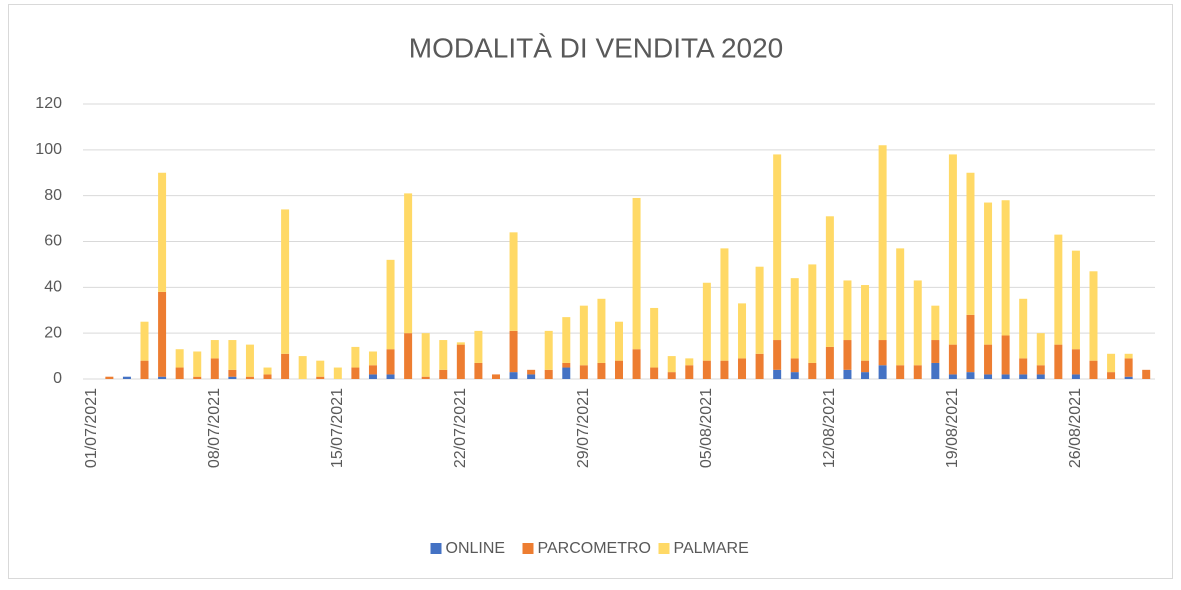 The image size is (1181, 590). Describe the element at coordinates (476, 548) in the screenshot. I see `legend-label: ONLINE` at that location.